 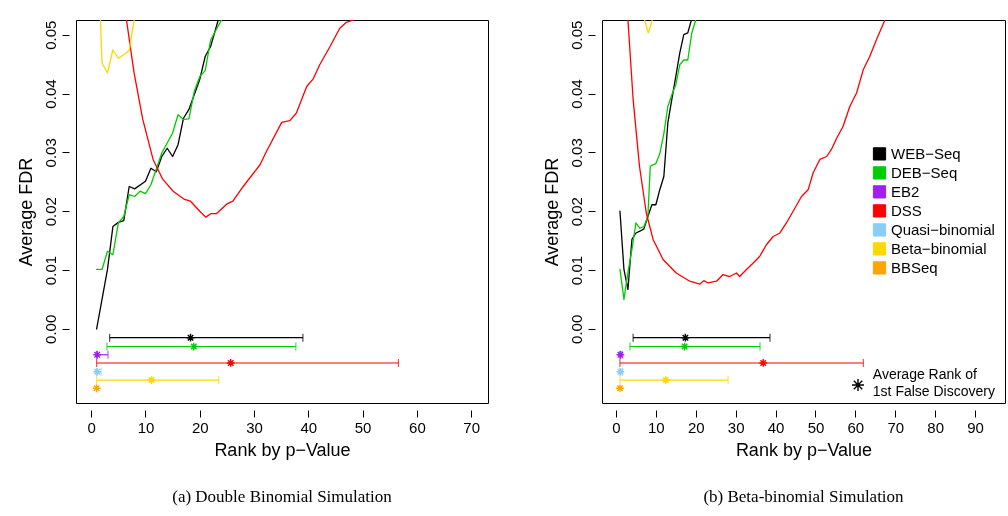 What do you see at coordinates (914, 267) in the screenshot?
I see `legend-label: BBSeq` at bounding box center [914, 267].